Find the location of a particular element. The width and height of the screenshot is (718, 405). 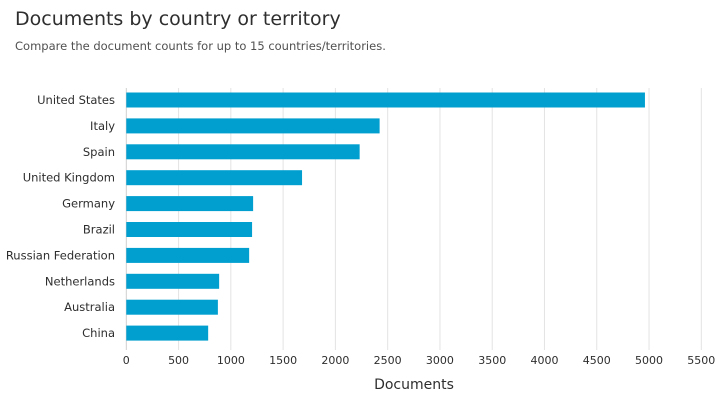

x-tick-label: 2000 is located at coordinates (335, 360).